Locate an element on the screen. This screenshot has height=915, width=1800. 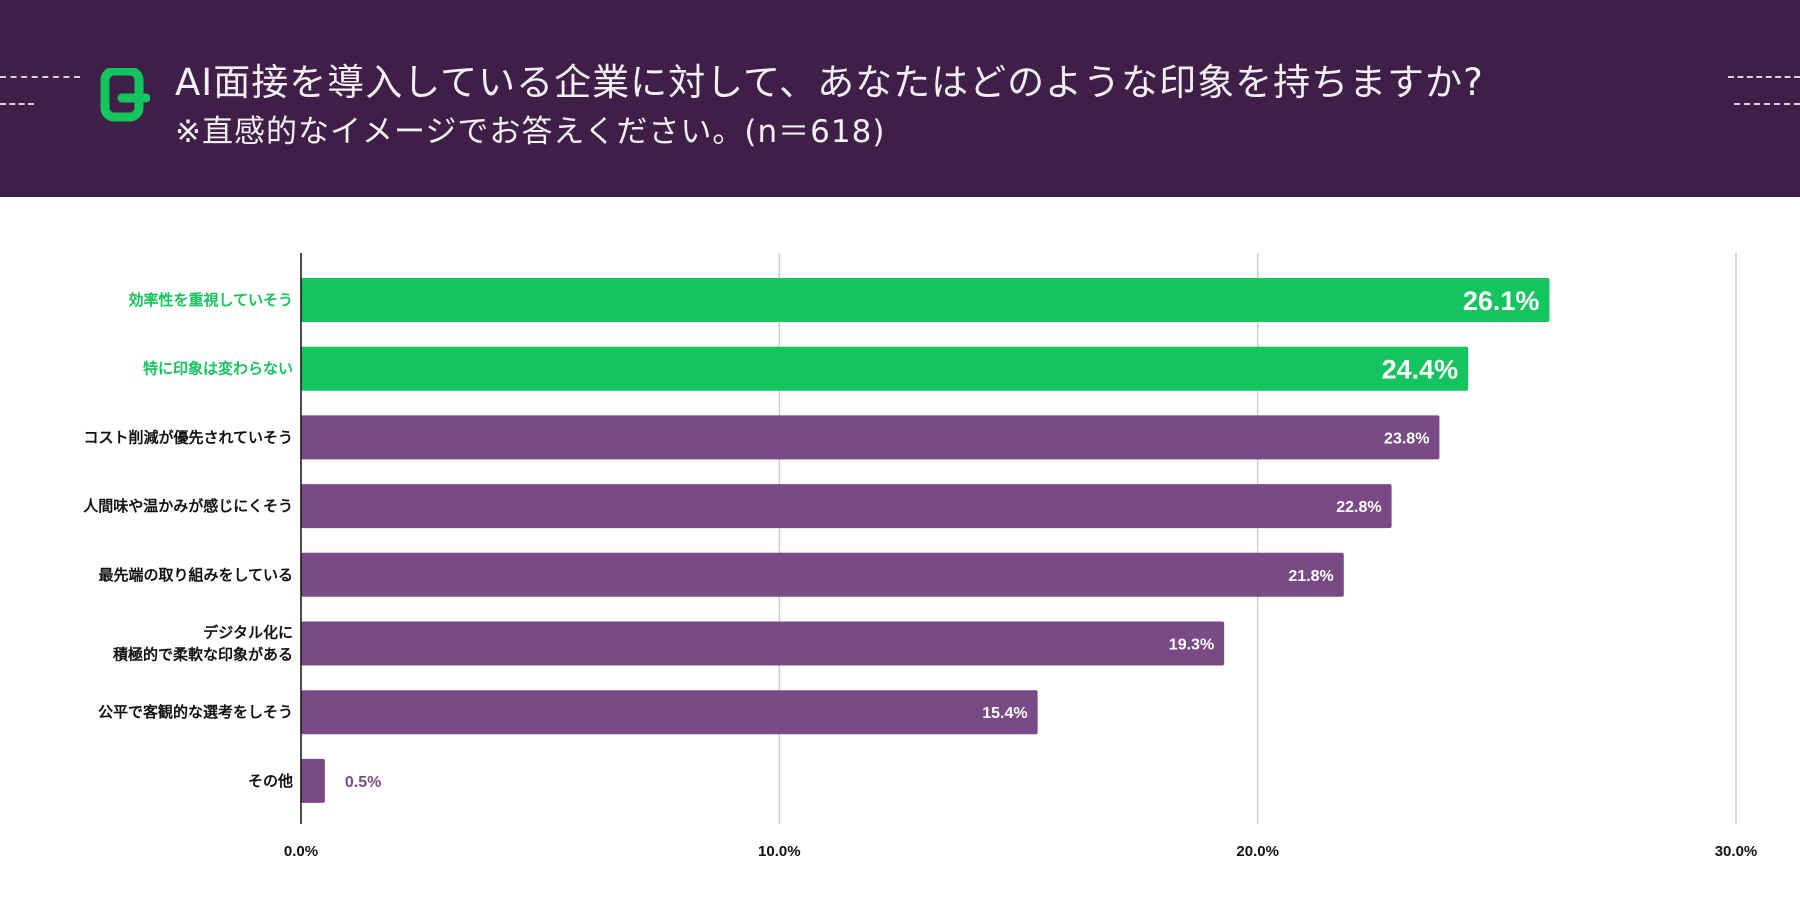
value-label: 19.3% is located at coordinates (1191, 645).